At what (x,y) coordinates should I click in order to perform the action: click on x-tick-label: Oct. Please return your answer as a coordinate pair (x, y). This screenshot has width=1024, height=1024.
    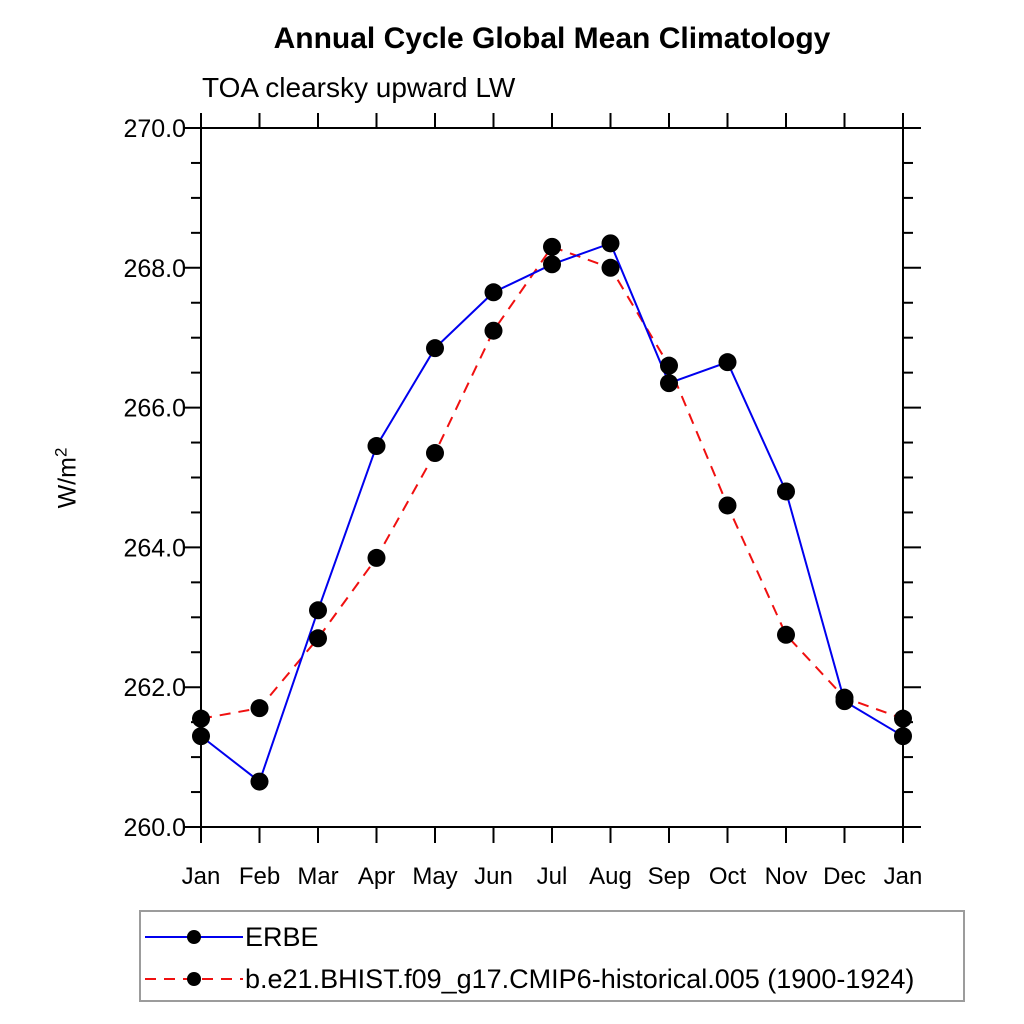
    Looking at the image, I should click on (728, 876).